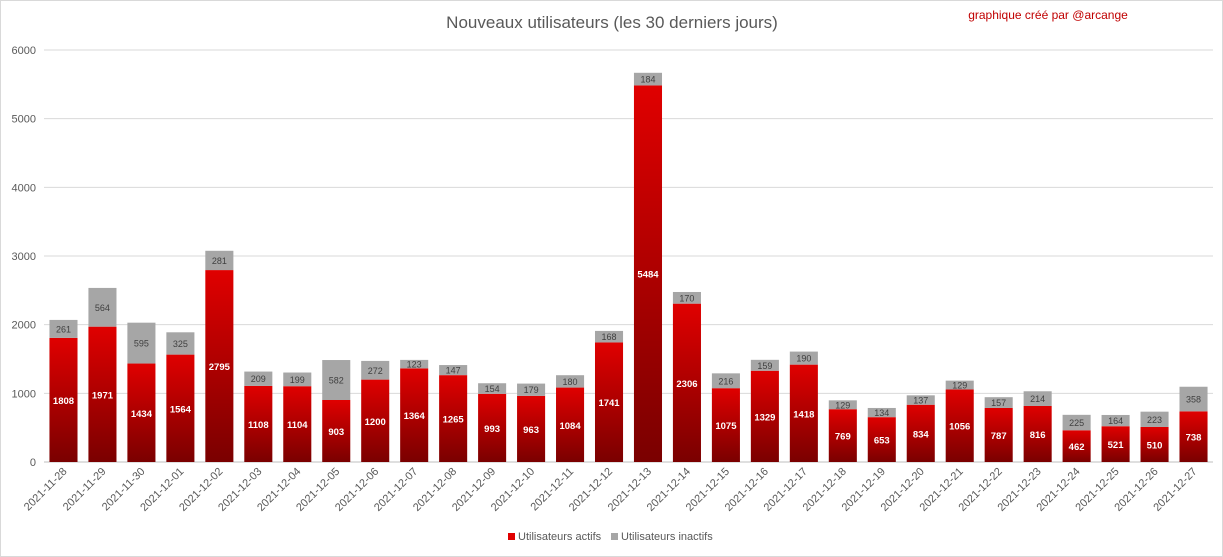 The width and height of the screenshot is (1223, 557). I want to click on data-label-active: 1564, so click(181, 409).